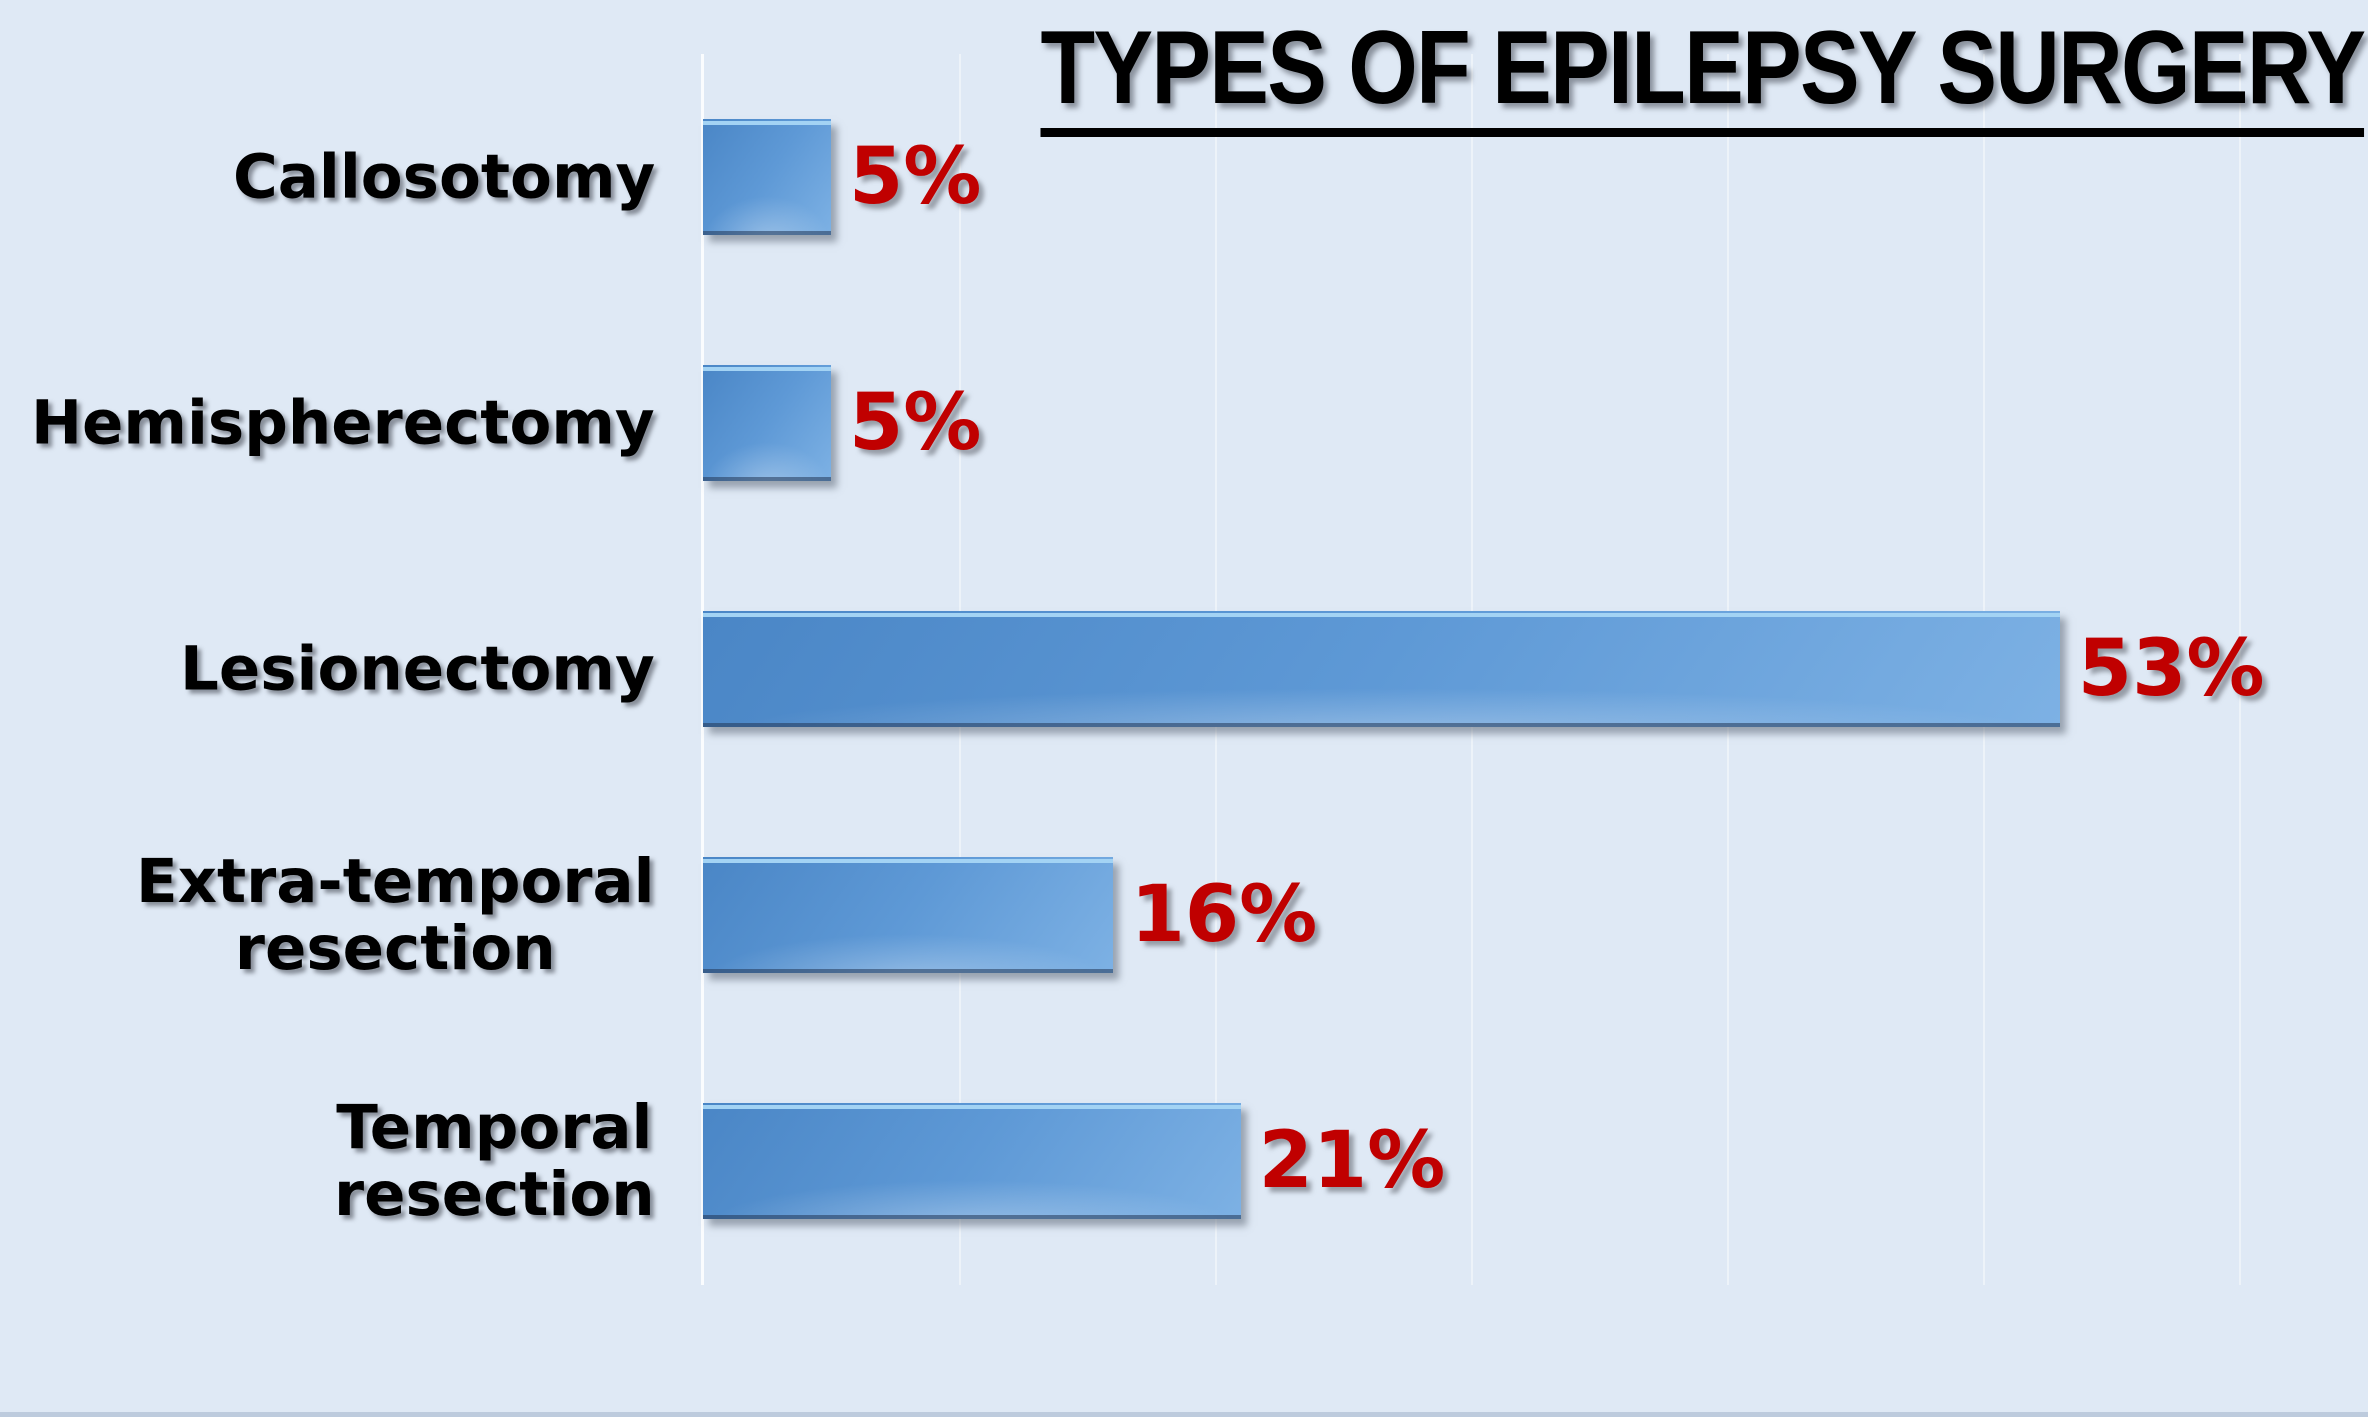 The width and height of the screenshot is (2368, 1417). I want to click on bar-hemispherectomy, so click(767, 423).